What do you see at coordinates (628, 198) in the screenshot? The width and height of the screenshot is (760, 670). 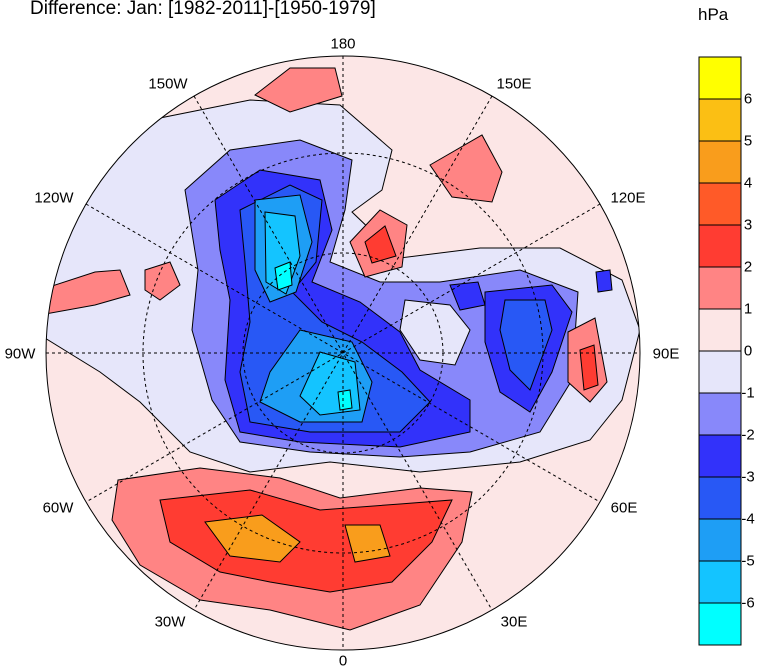 I see `lon-label-120e: 120E` at bounding box center [628, 198].